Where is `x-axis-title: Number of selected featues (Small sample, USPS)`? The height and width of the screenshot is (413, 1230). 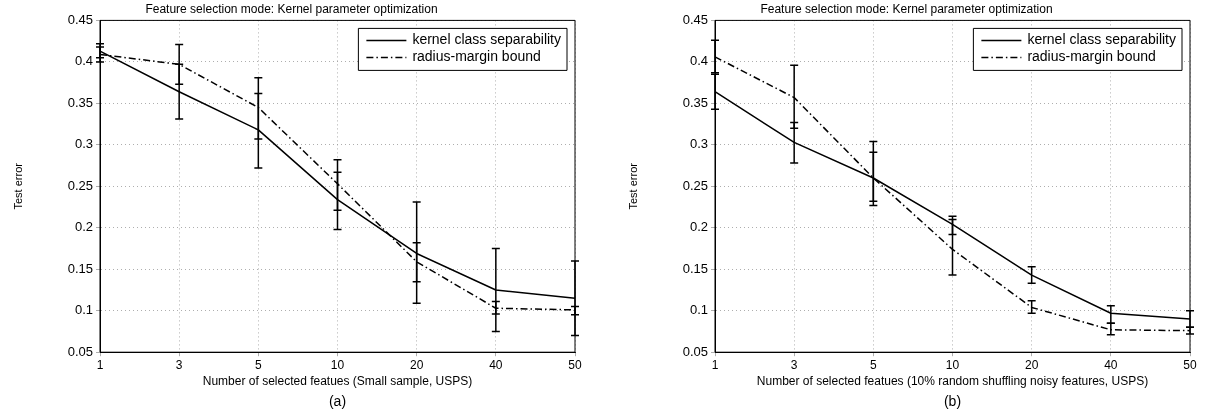 x-axis-title: Number of selected featues (Small sample, USPS) is located at coordinates (337, 381).